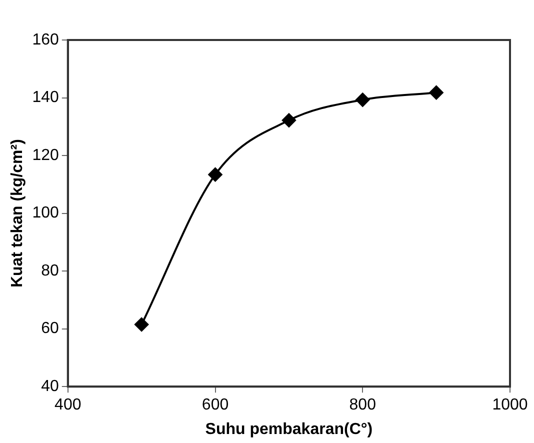 The image size is (534, 443). I want to click on x-axis-title: Suhu pembakaran(C°), so click(289, 429).